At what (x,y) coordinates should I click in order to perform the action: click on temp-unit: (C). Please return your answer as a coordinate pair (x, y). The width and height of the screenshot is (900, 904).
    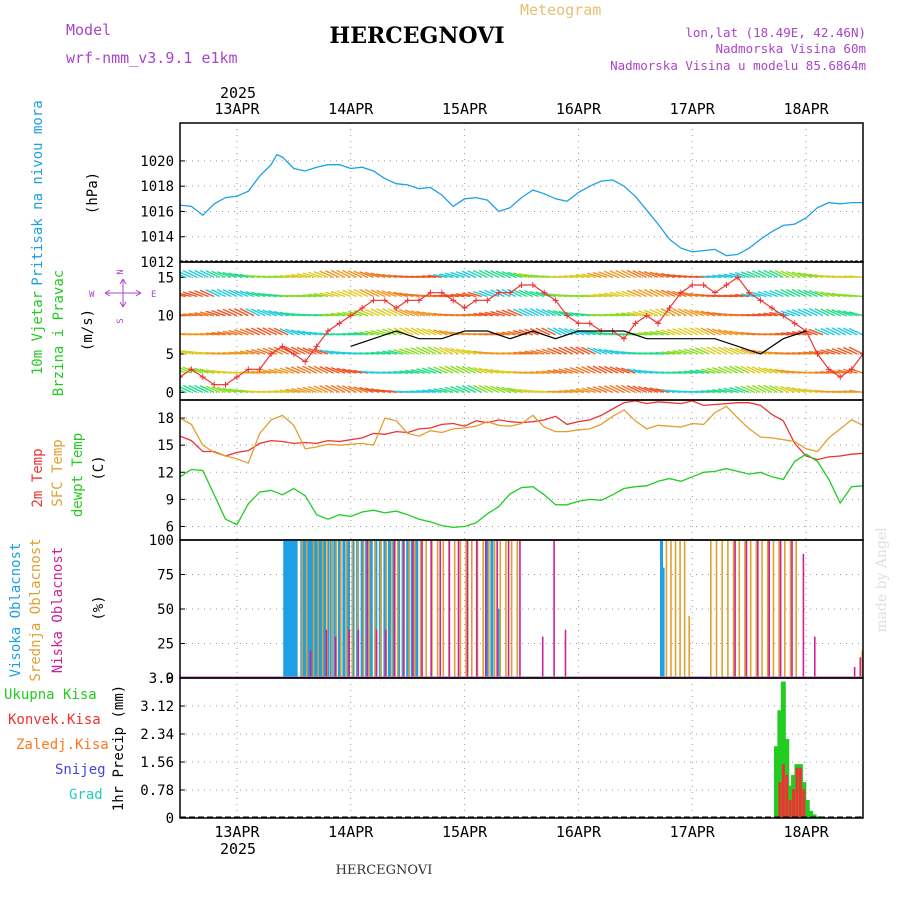
    Looking at the image, I should click on (99, 467).